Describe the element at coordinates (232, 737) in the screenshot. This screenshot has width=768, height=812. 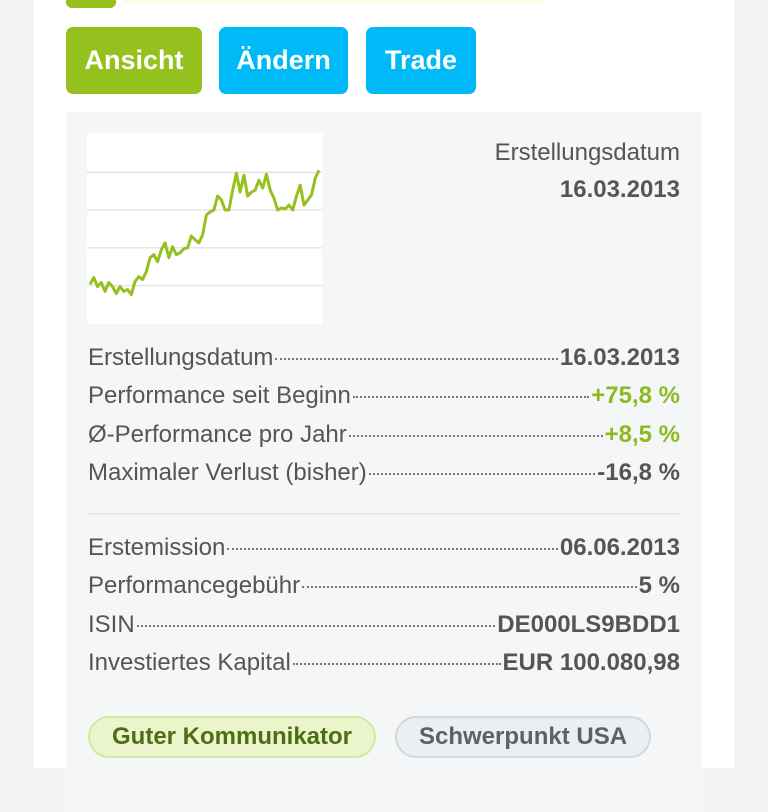
I see `tag-good-communicator: Guter Kommunikator` at that location.